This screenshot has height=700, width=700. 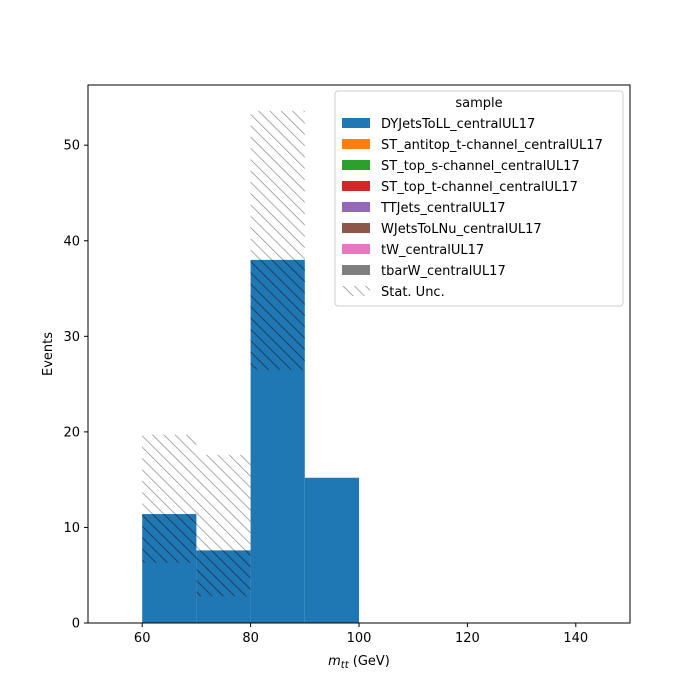 What do you see at coordinates (71, 432) in the screenshot?
I see `y-tick-label-20: 20` at bounding box center [71, 432].